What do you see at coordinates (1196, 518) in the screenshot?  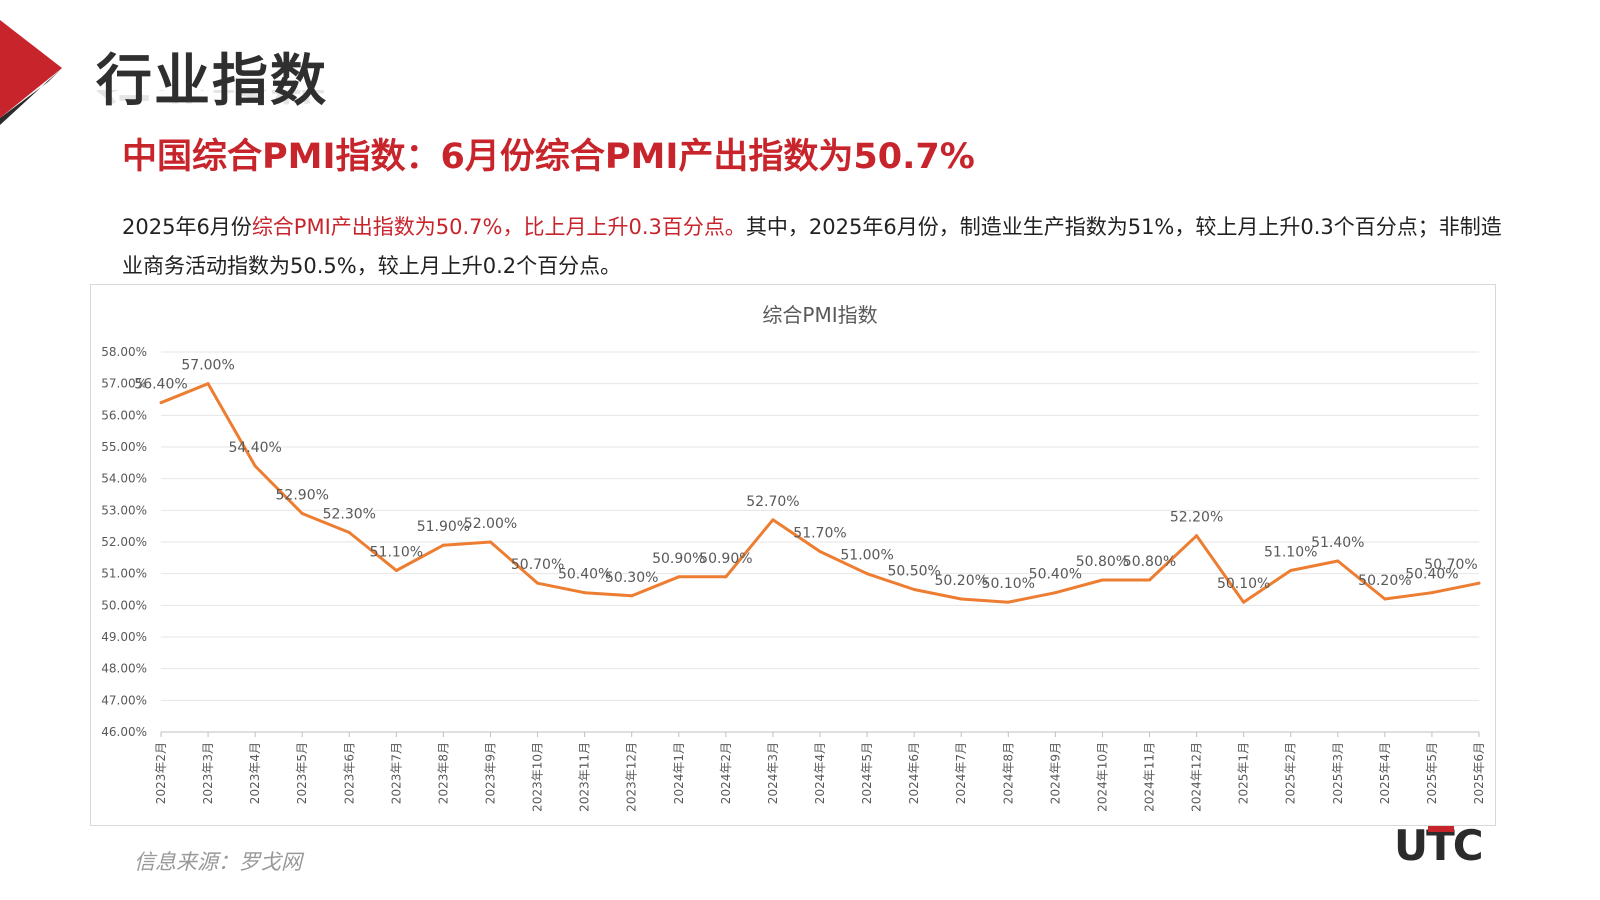 I see `data-label: 52.20%` at bounding box center [1196, 518].